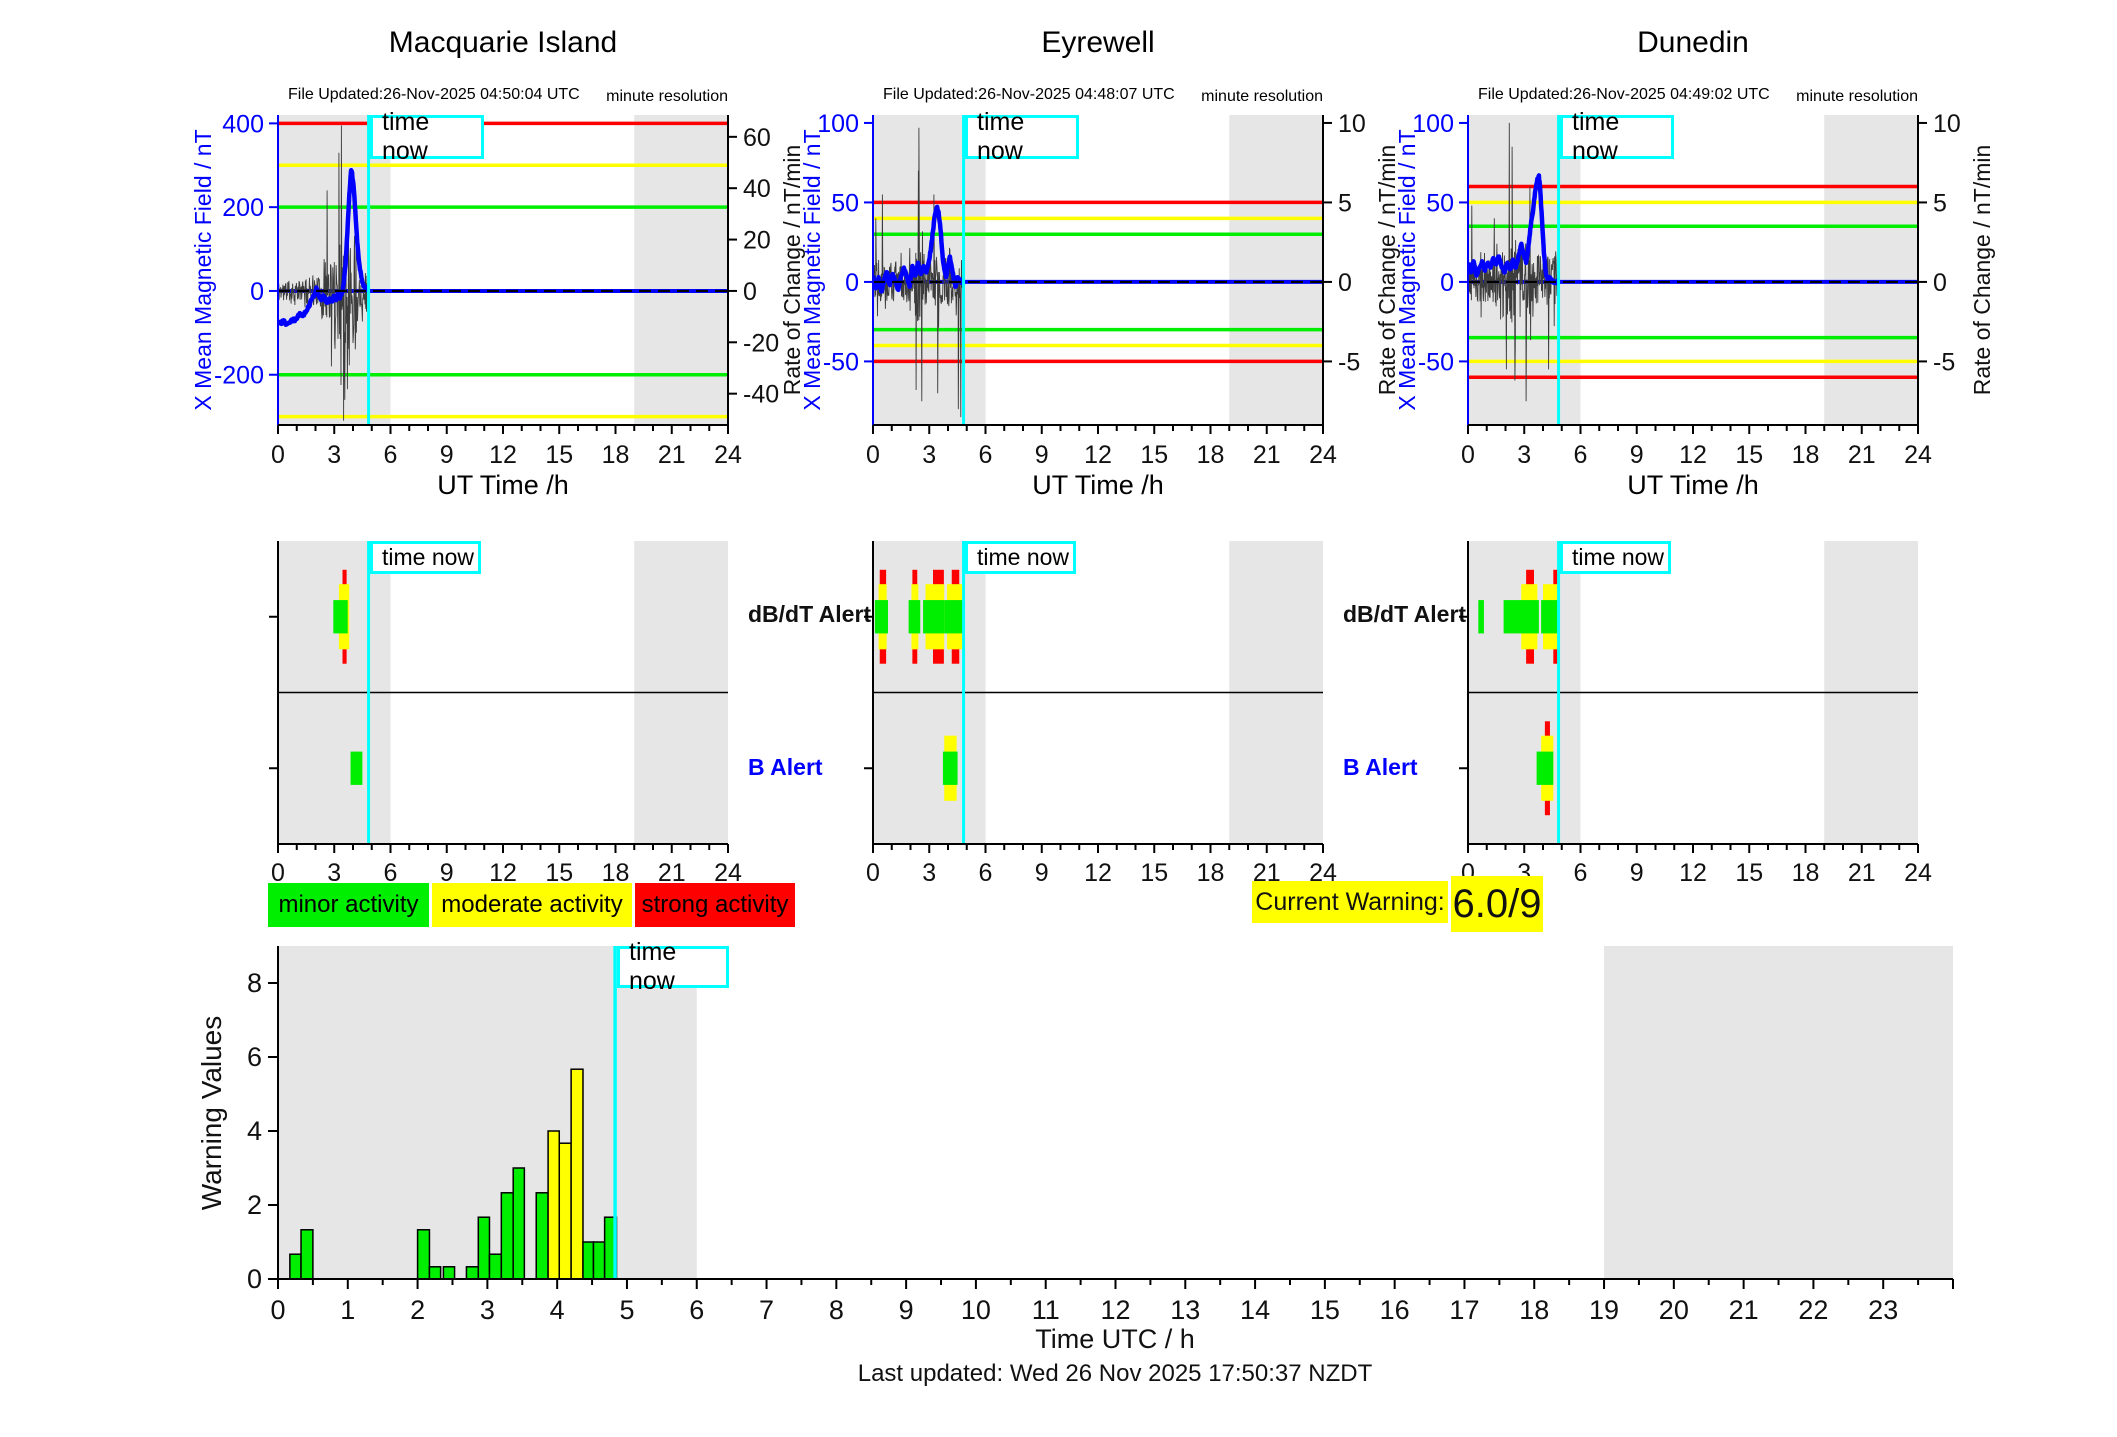 The image size is (2117, 1437). Describe the element at coordinates (1185, 1310) in the screenshot. I see `x-tick-label: 13` at that location.